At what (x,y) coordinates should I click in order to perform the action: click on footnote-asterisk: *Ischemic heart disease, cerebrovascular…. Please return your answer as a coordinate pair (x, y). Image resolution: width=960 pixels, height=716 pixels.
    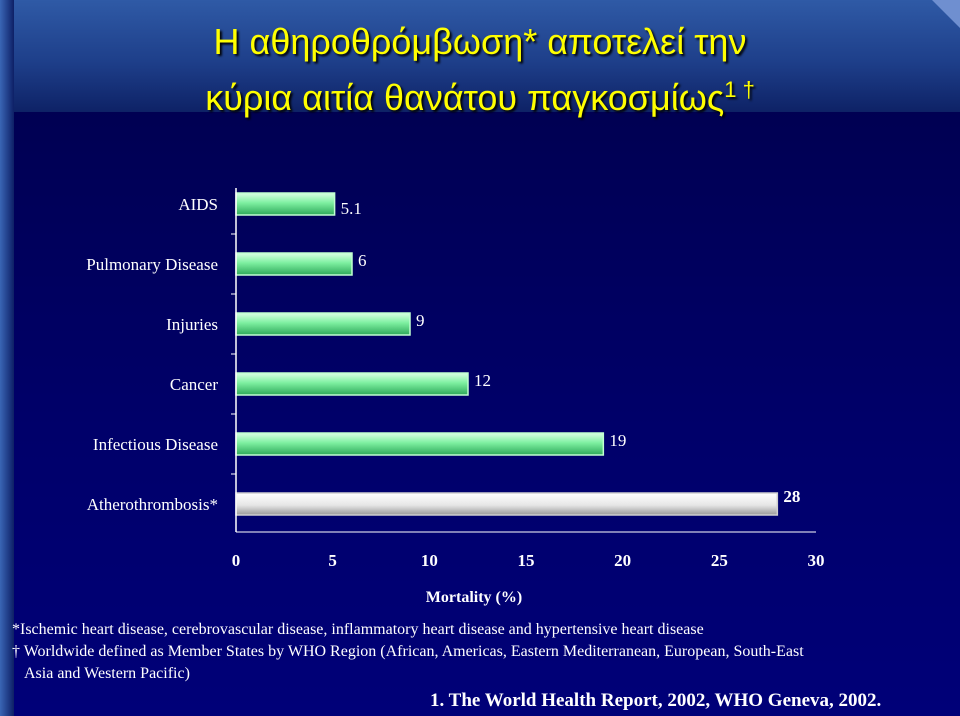
    Looking at the image, I should click on (358, 629).